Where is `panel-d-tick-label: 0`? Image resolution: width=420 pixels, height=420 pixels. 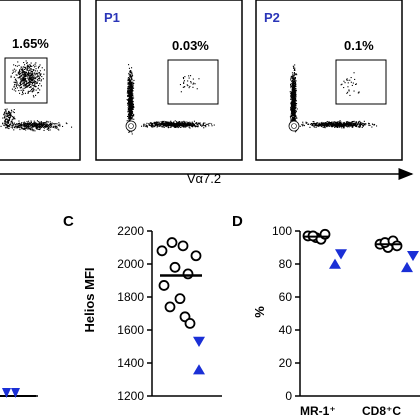 panel-d-tick-label: 0 is located at coordinates (288, 396).